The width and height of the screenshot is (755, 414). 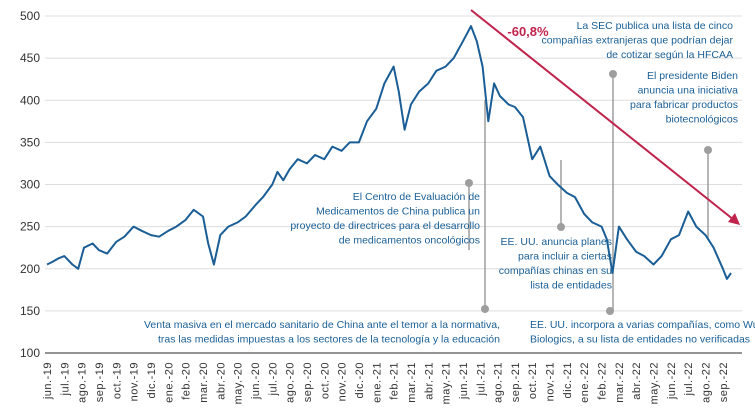 I want to click on annotation-text: para incluir a ciertas, so click(x=565, y=257).